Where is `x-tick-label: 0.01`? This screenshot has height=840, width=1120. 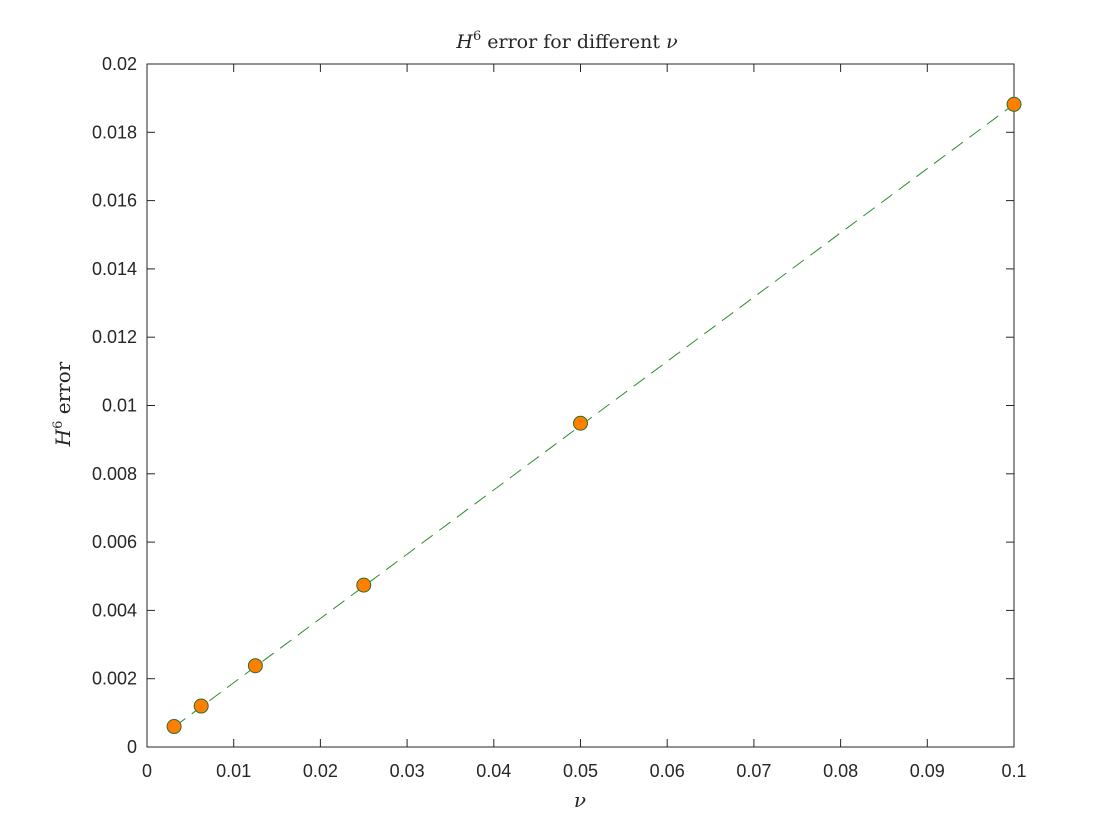
x-tick-label: 0.01 is located at coordinates (233, 771).